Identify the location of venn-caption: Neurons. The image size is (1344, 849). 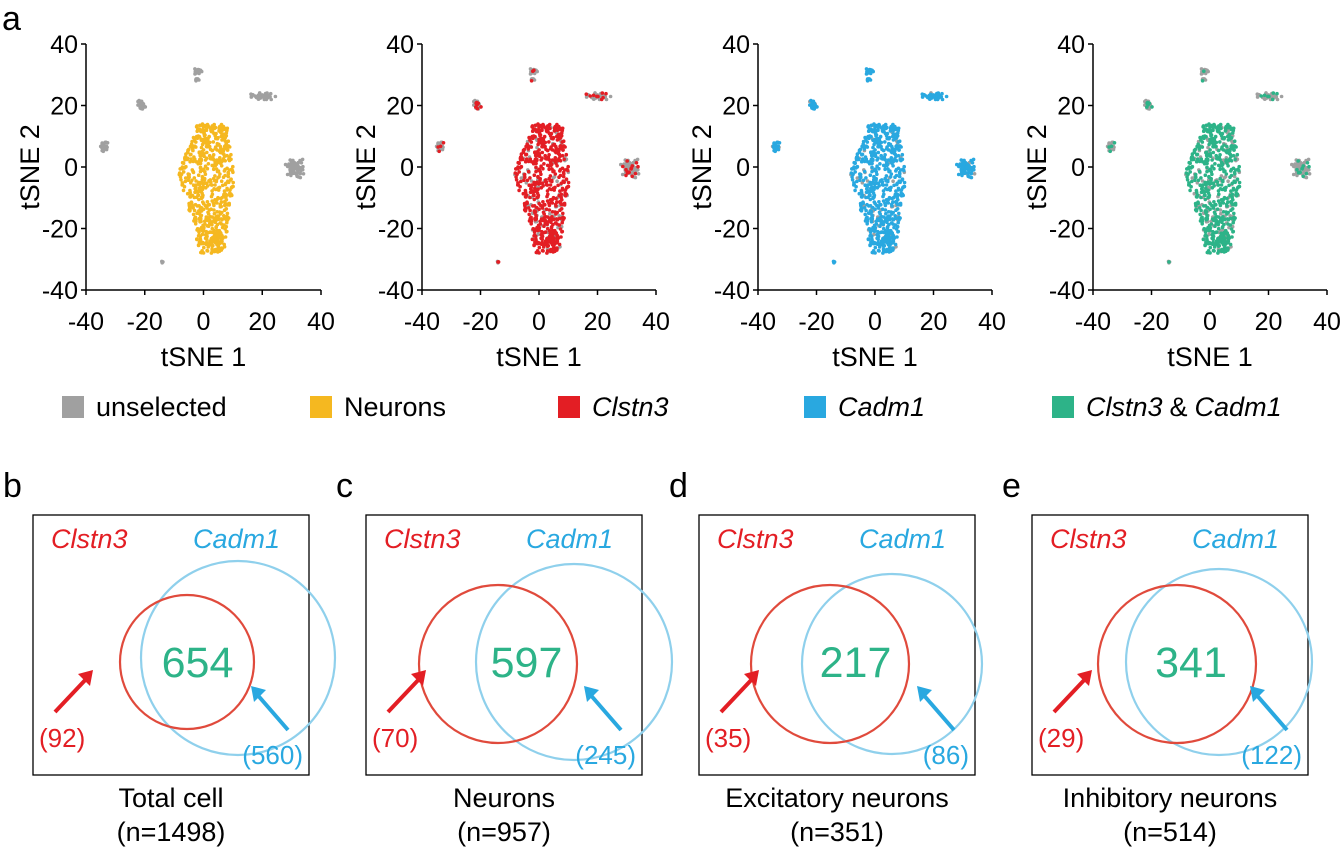
(504, 798).